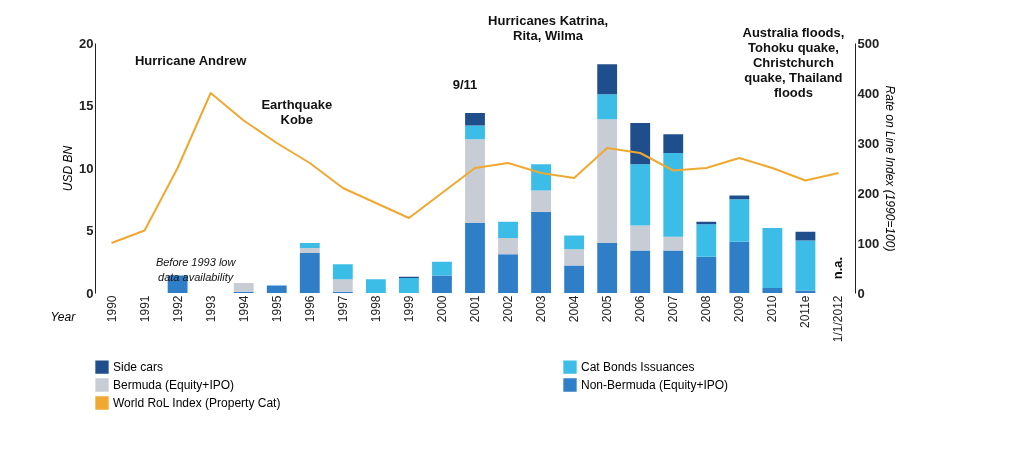 This screenshot has height=466, width=1026. I want to click on x-tick-label: 2010, so click(772, 309).